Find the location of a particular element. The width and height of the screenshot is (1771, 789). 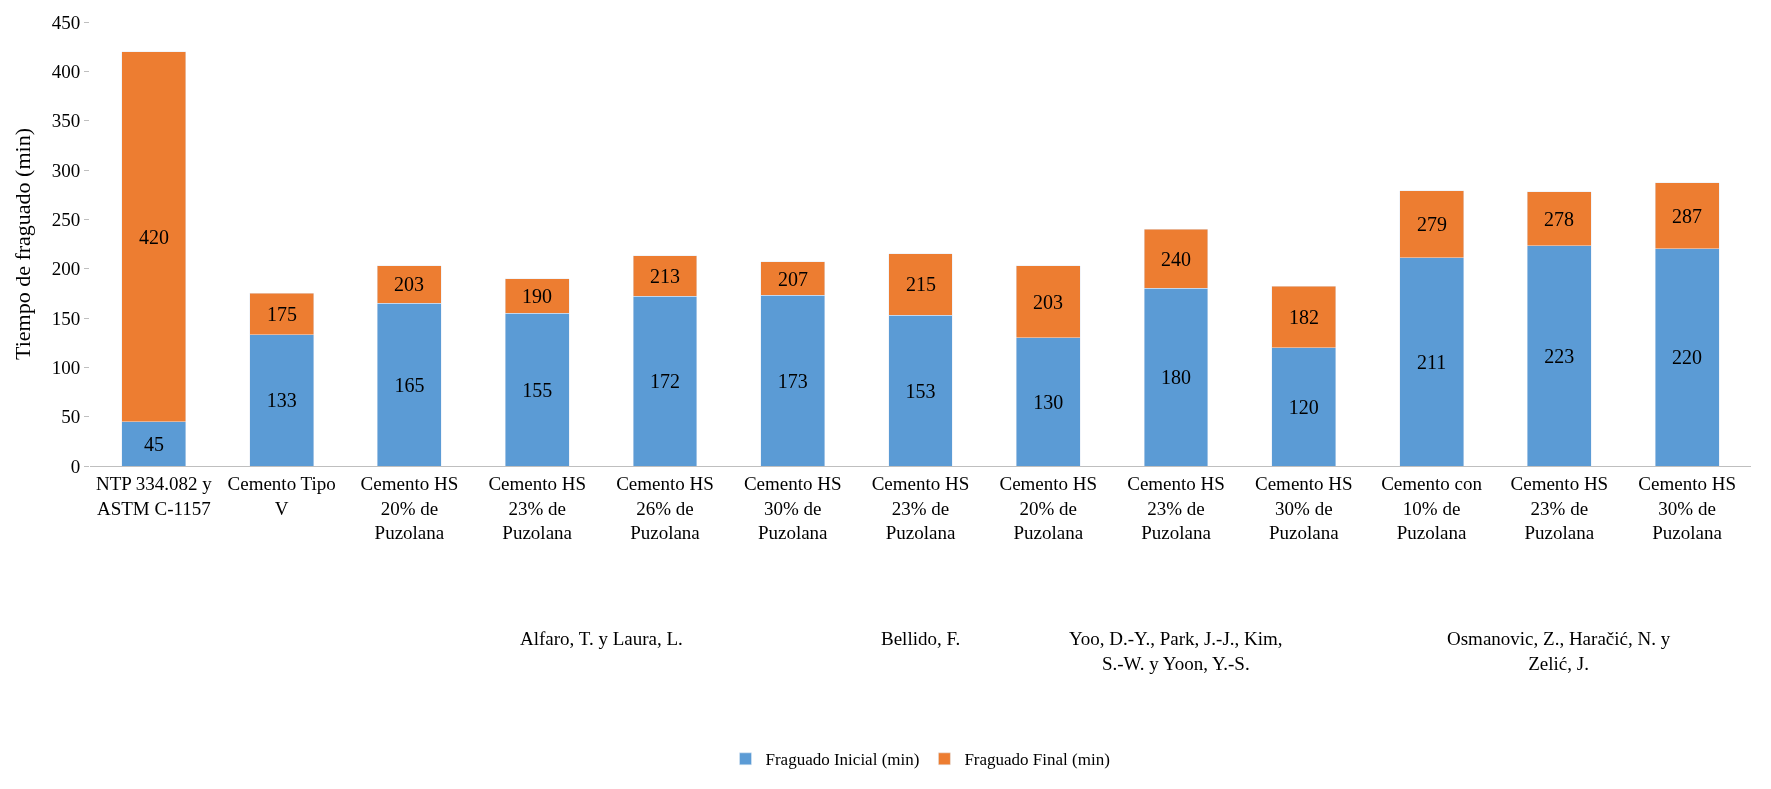

total-label: 213 is located at coordinates (665, 276).